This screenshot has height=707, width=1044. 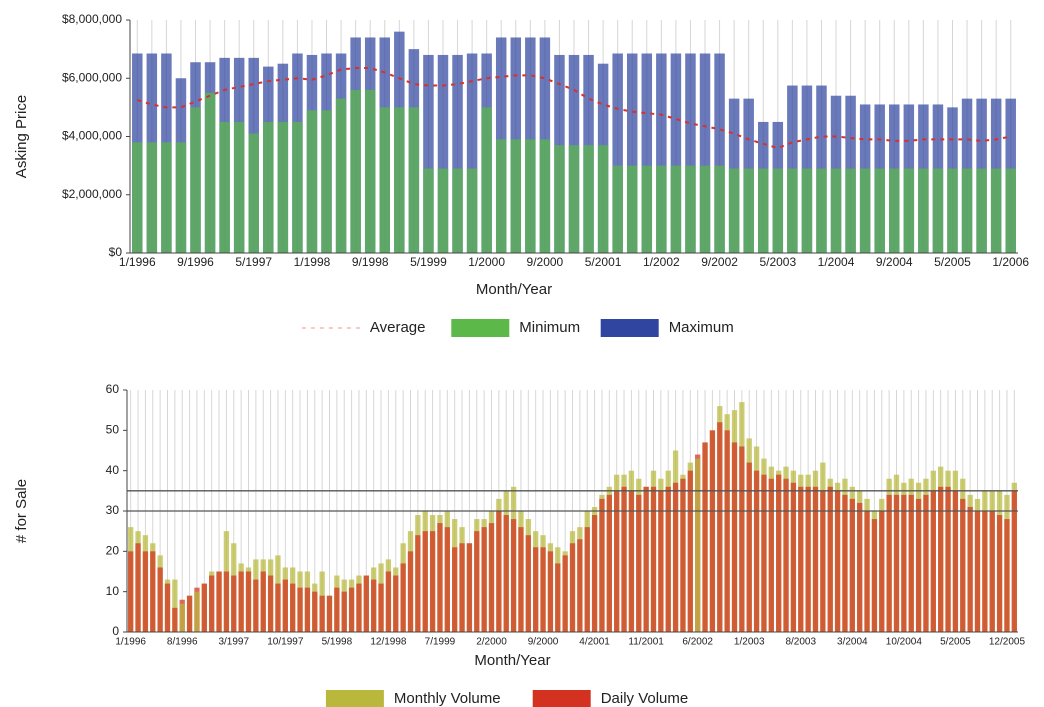 I want to click on x-axis-title: Month/Year, so click(x=514, y=289).